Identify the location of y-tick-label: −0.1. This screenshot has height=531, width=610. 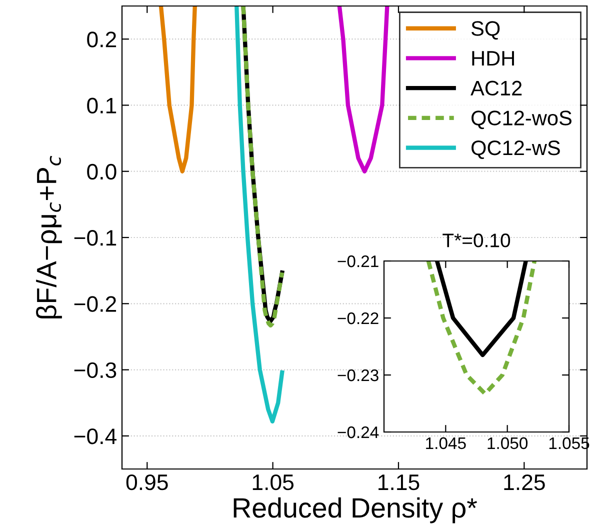
(95, 238).